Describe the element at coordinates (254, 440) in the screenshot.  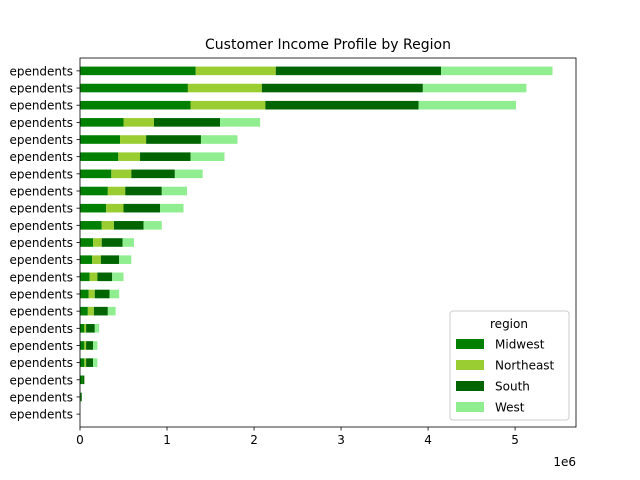
I see `x-tick-label: 2` at that location.